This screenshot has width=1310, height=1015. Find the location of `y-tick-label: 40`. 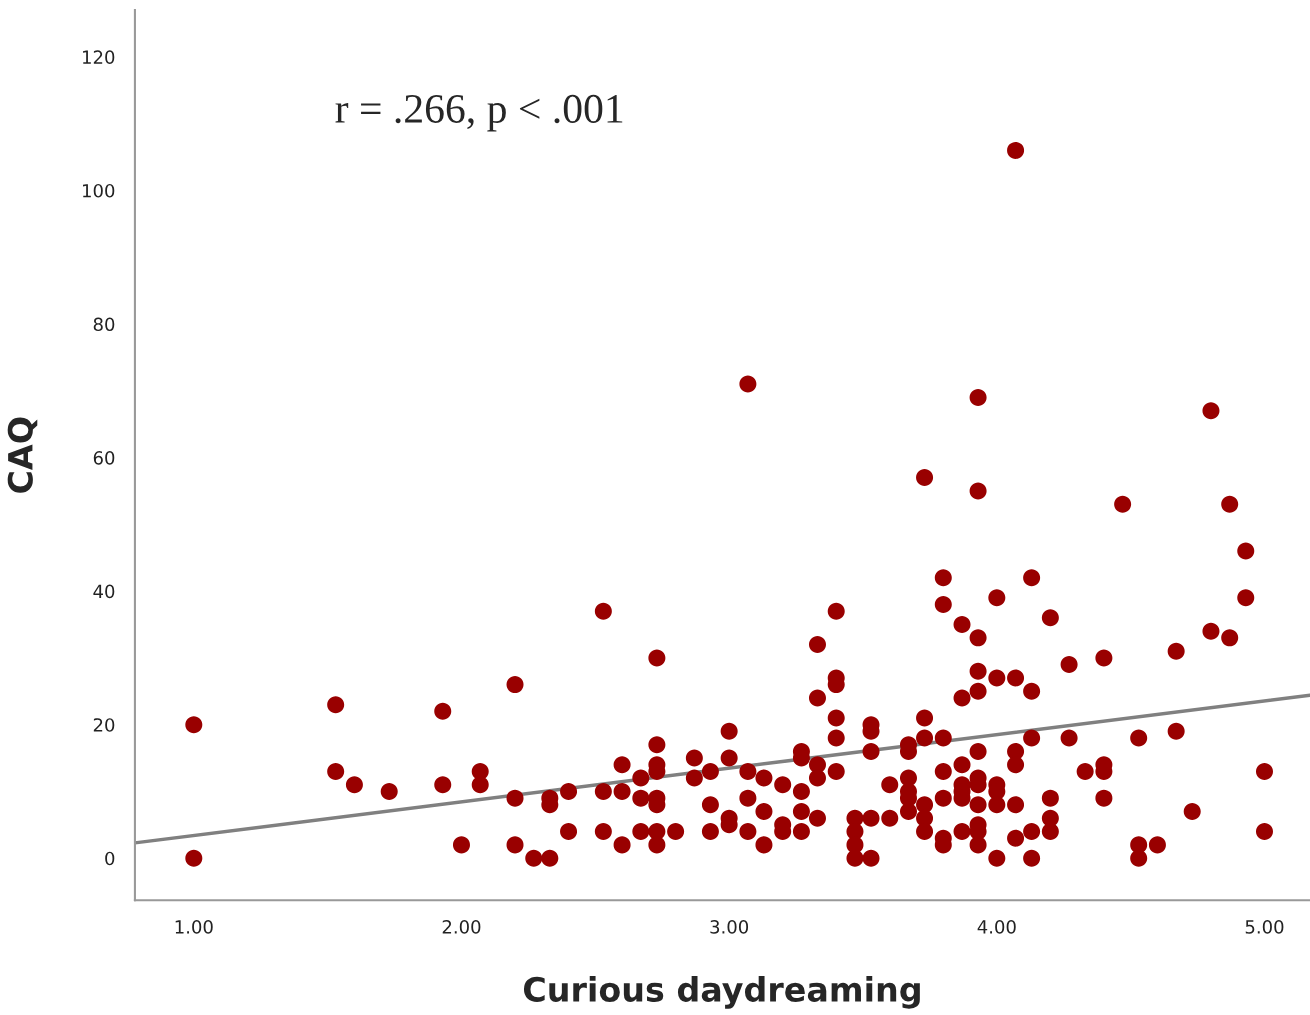

y-tick-label: 40 is located at coordinates (104, 591).